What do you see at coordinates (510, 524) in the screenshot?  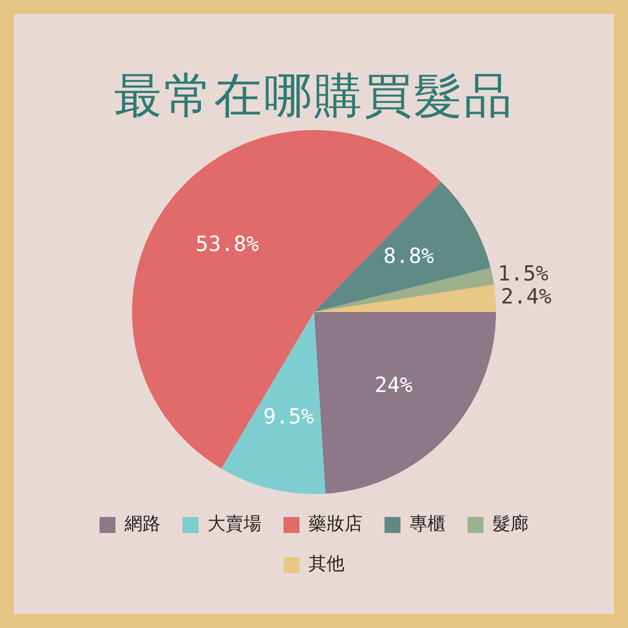 I see `legend-label: 髮廊` at bounding box center [510, 524].